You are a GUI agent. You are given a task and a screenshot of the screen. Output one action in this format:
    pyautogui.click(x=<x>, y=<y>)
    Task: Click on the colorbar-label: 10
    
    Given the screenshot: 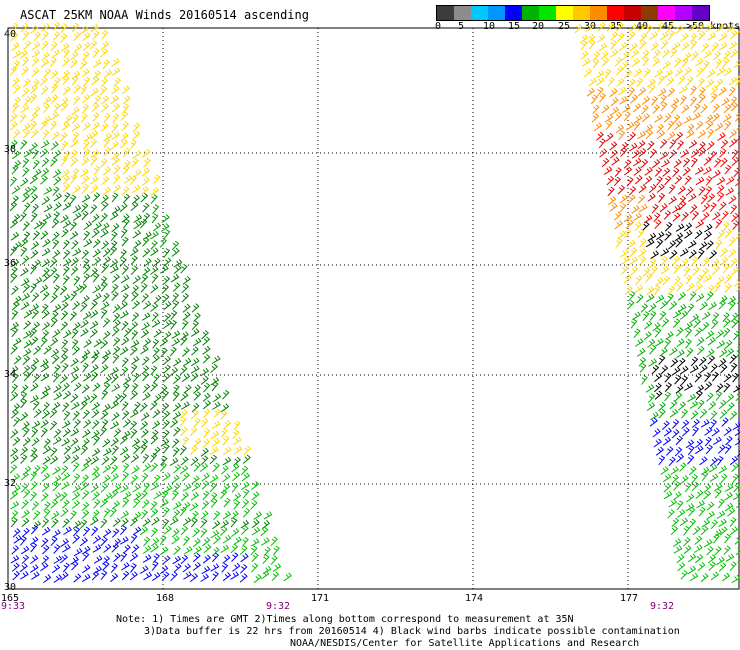 What is the action you would take?
    pyautogui.click(x=489, y=26)
    